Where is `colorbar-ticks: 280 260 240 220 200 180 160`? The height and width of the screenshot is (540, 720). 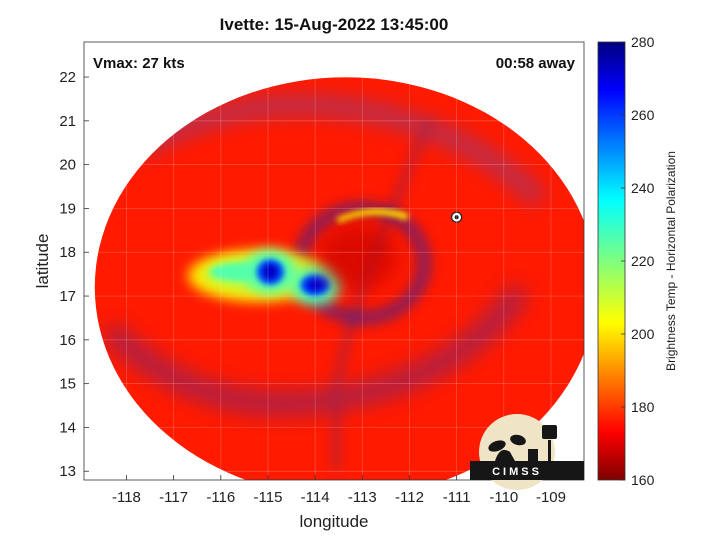 colorbar-ticks: 280 260 240 220 200 180 160 is located at coordinates (638, 261).